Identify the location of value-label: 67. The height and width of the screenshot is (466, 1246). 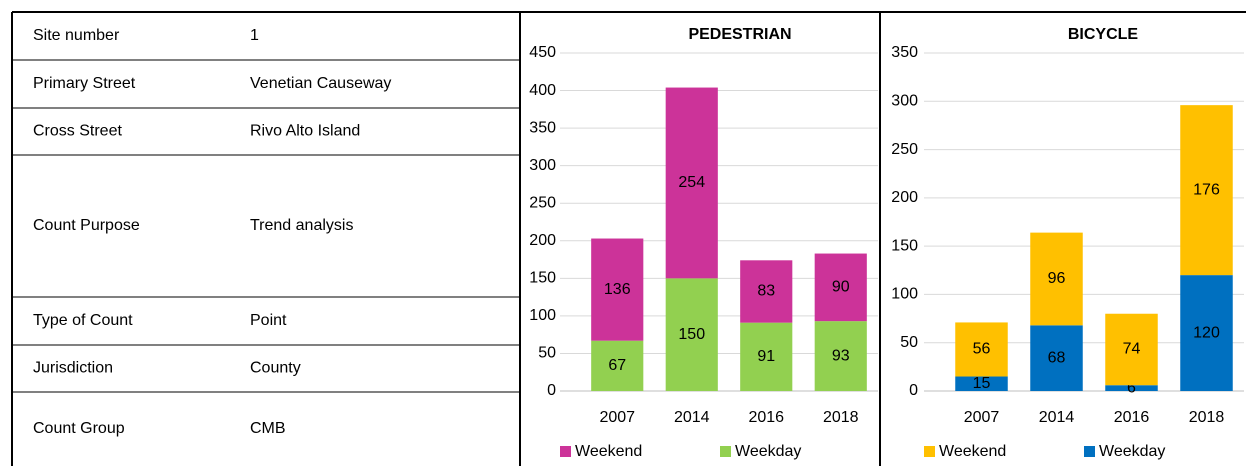
(617, 365).